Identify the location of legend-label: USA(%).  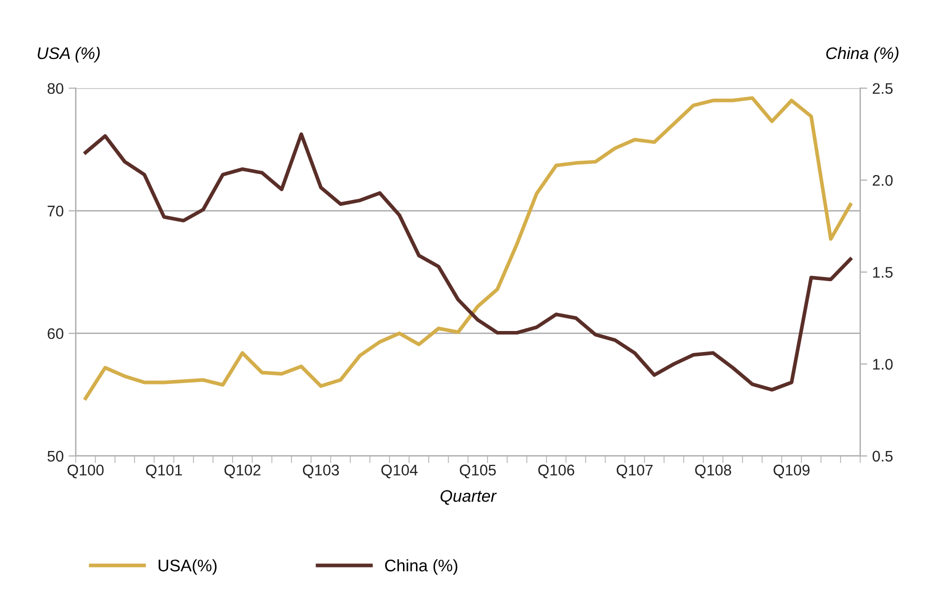
(187, 567).